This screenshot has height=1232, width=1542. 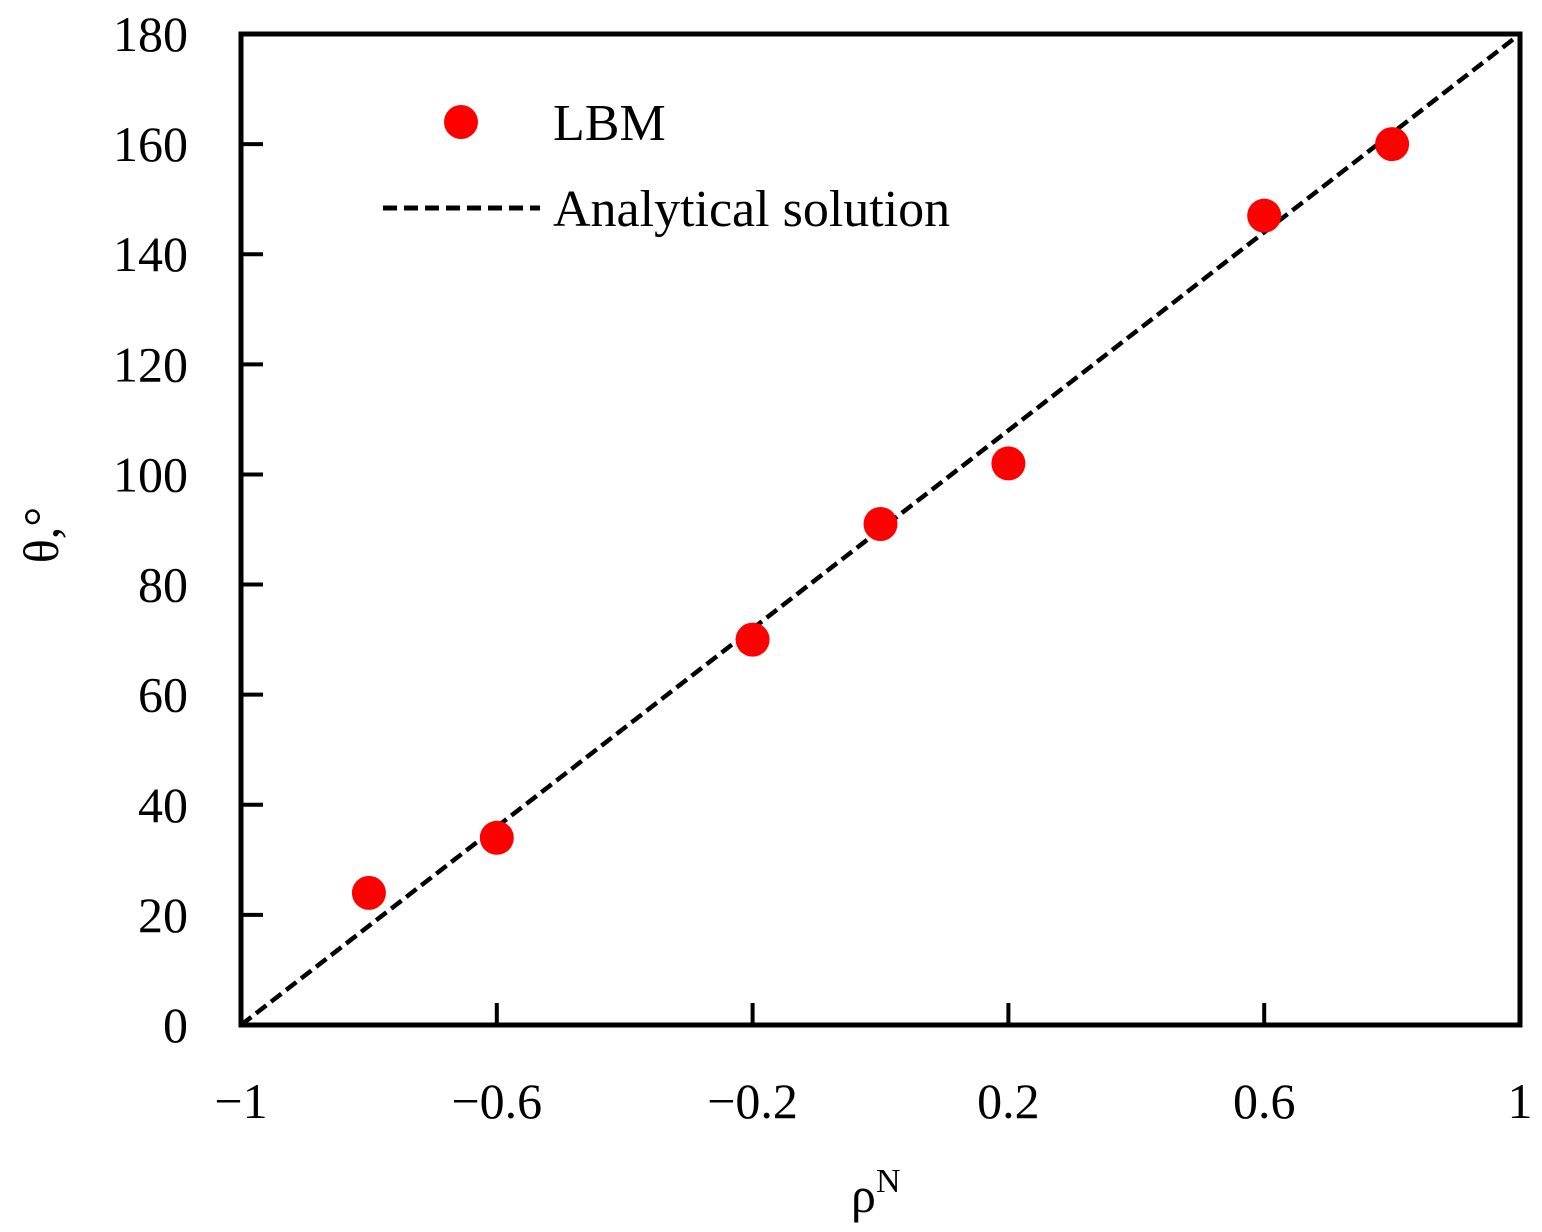 What do you see at coordinates (150, 364) in the screenshot?
I see `y-tick-label: 120` at bounding box center [150, 364].